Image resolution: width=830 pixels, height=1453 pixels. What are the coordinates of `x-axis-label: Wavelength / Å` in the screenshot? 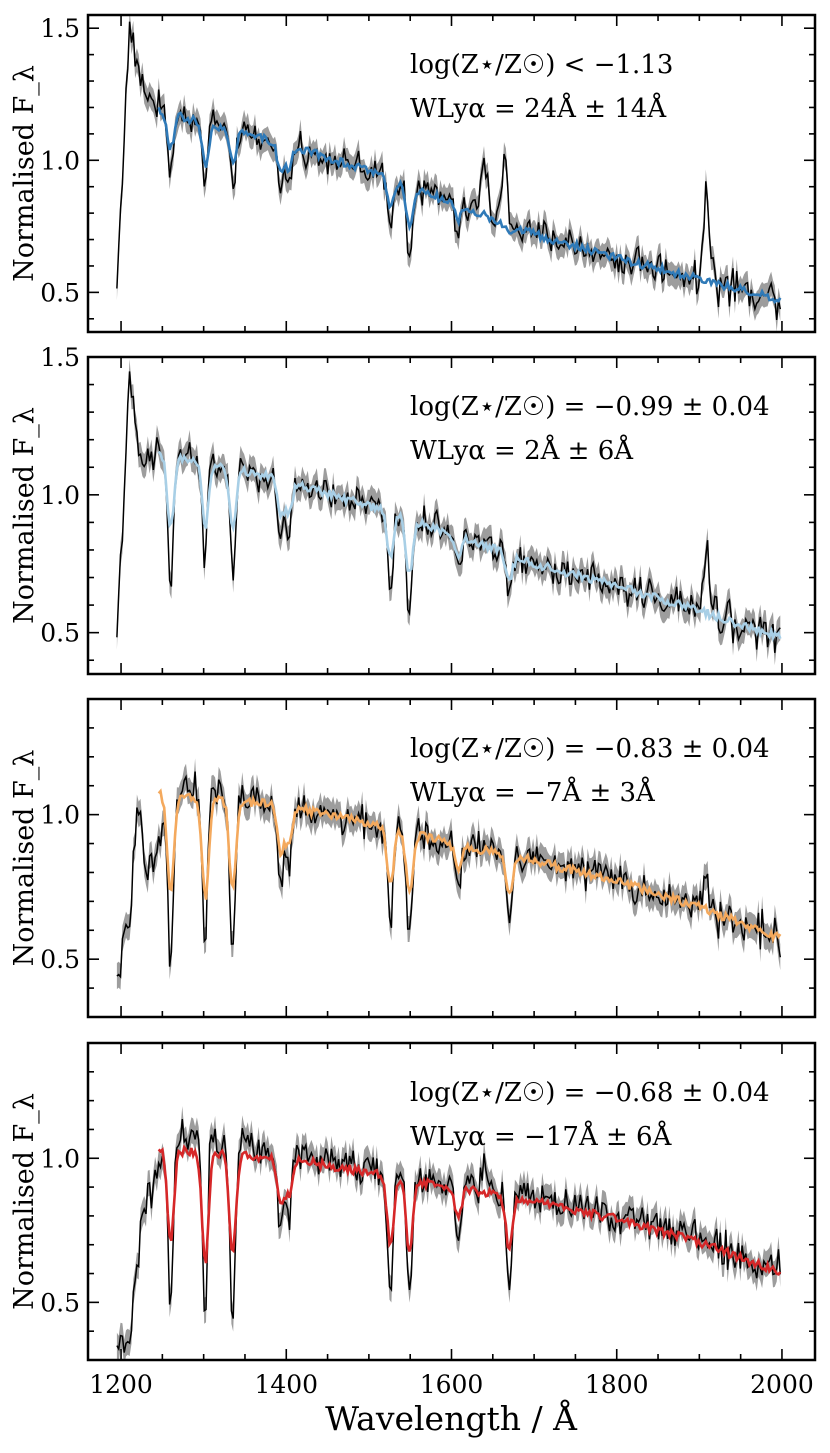 It's located at (451, 1418).